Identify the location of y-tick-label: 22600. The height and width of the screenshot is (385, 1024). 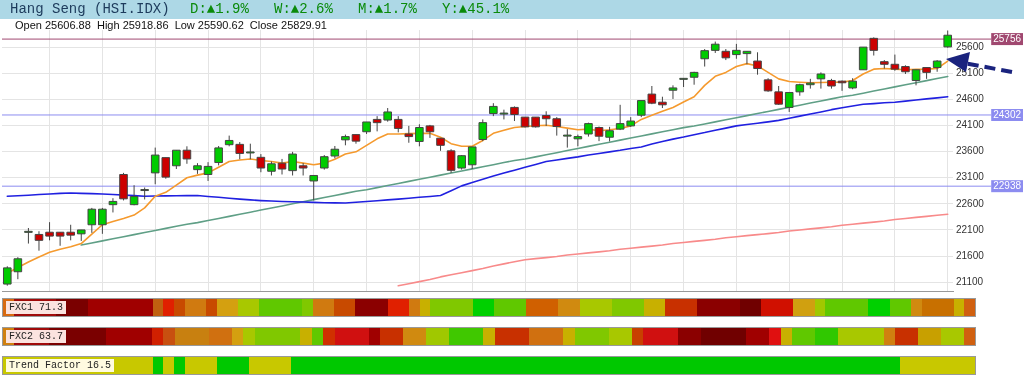
(970, 203).